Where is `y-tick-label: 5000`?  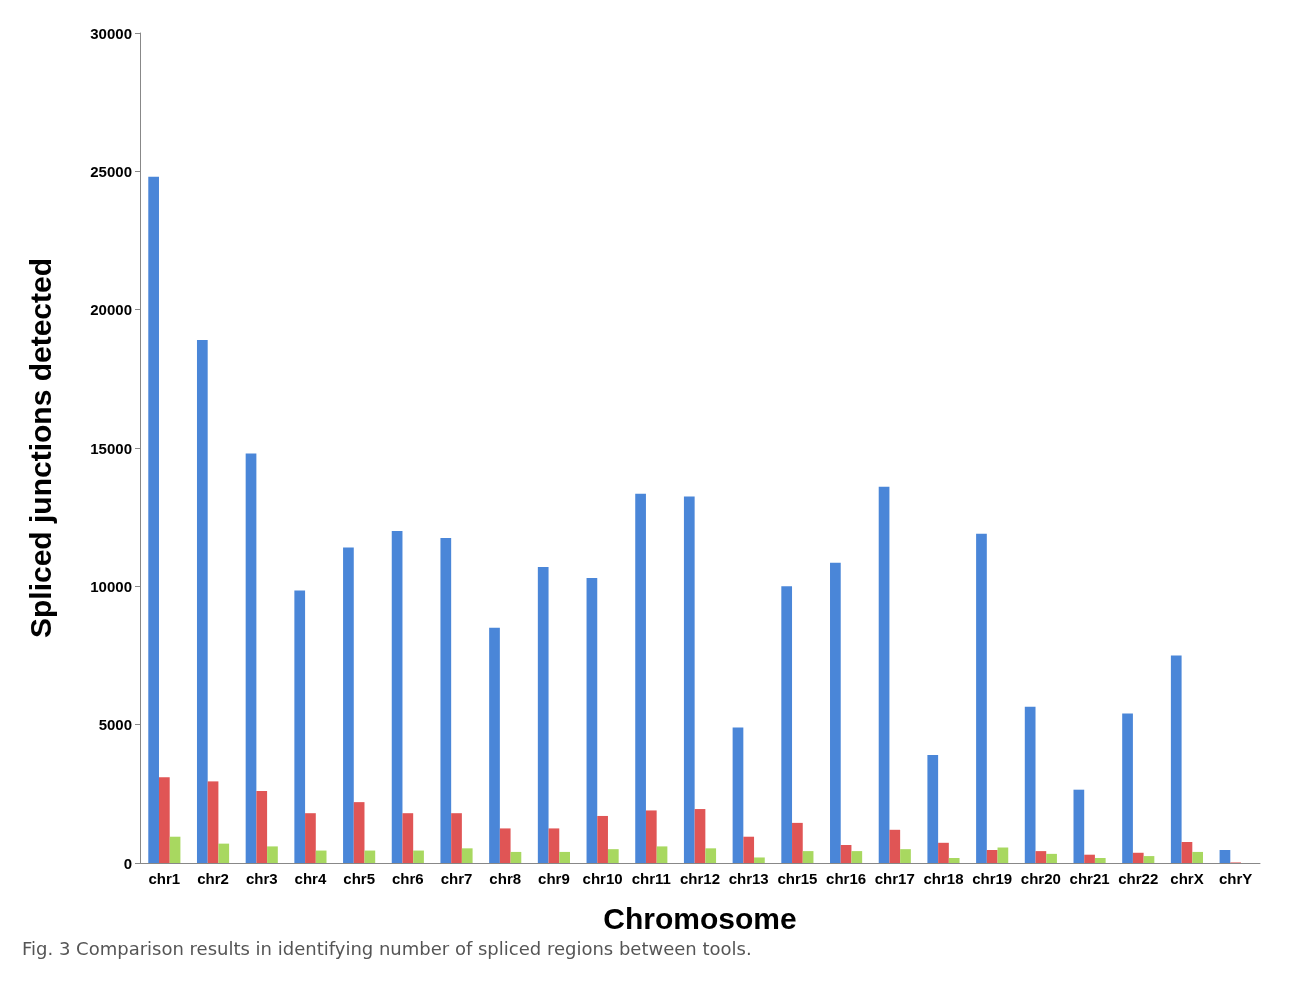 y-tick-label: 5000 is located at coordinates (115, 725).